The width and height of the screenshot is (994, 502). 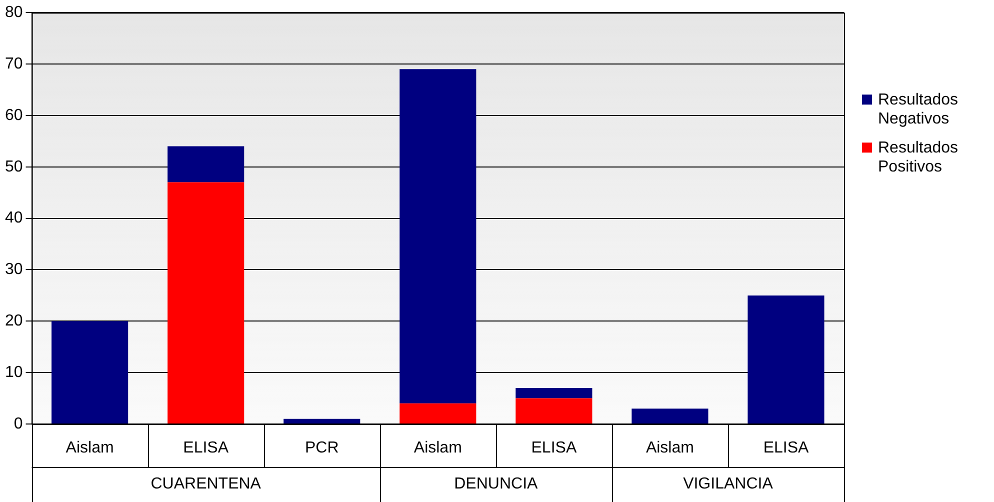 What do you see at coordinates (321, 447) in the screenshot?
I see `x-tick-label: PCR` at bounding box center [321, 447].